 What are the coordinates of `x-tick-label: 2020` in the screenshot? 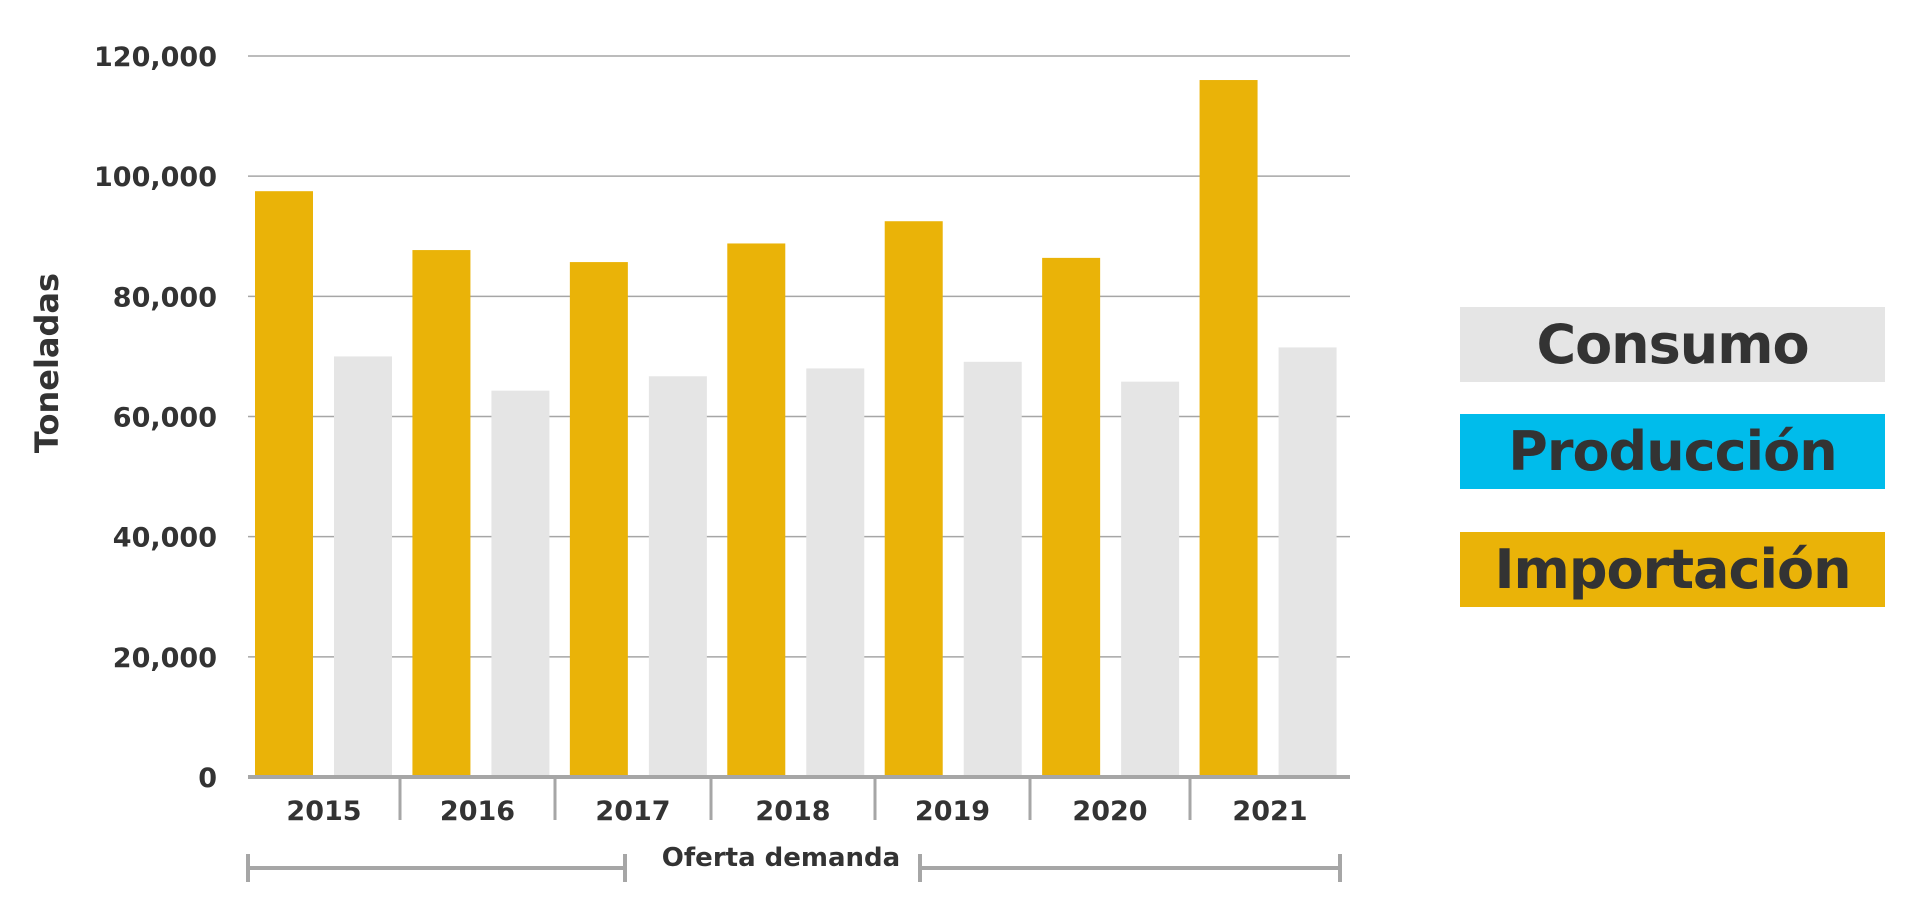 It's located at (1109, 811).